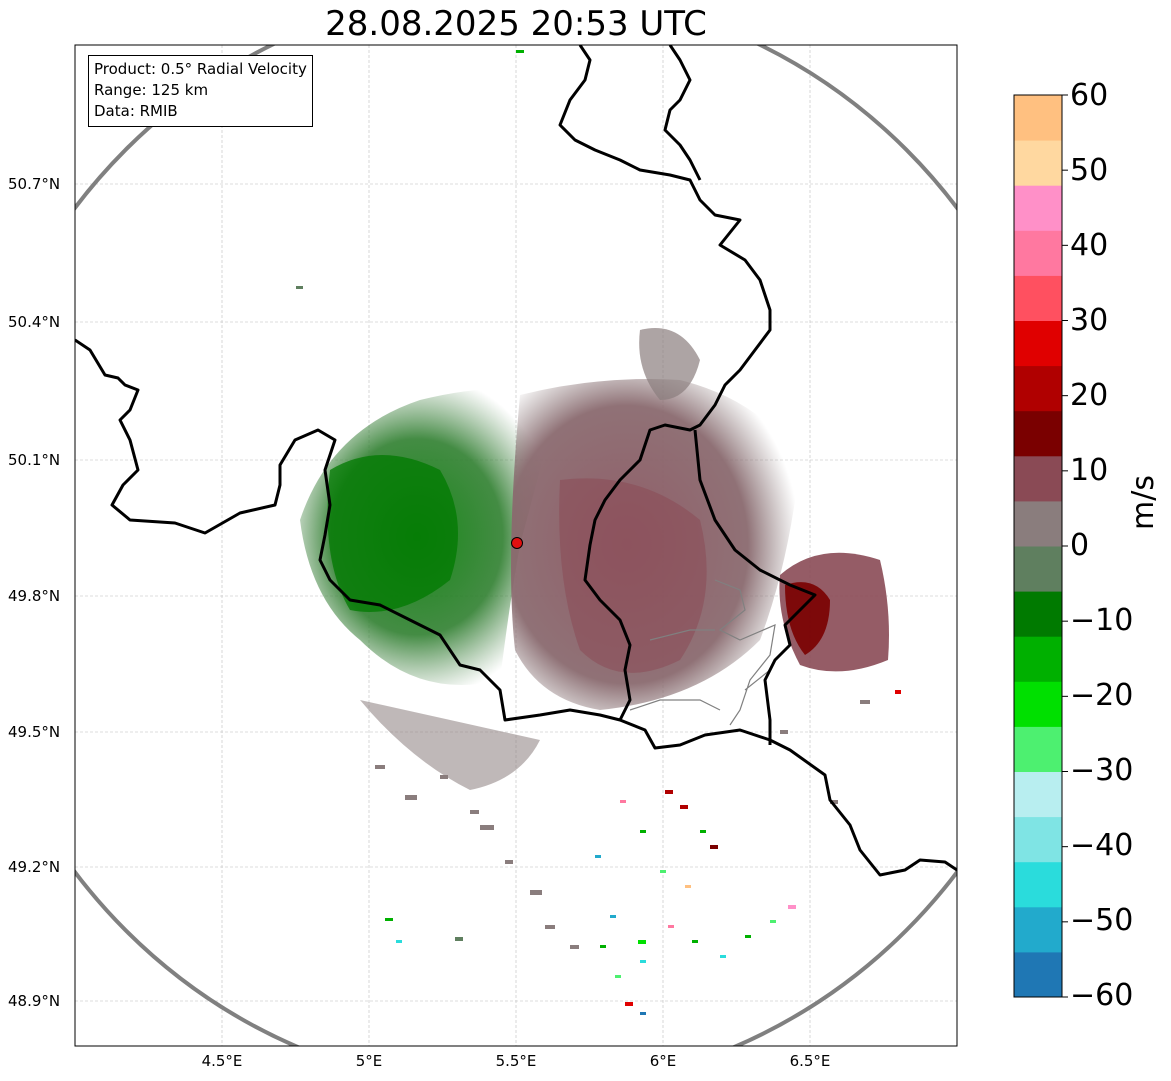 This screenshot has height=1081, width=1171. What do you see at coordinates (1089, 245) in the screenshot?
I see `colorbar-tick-label: 40` at bounding box center [1089, 245].